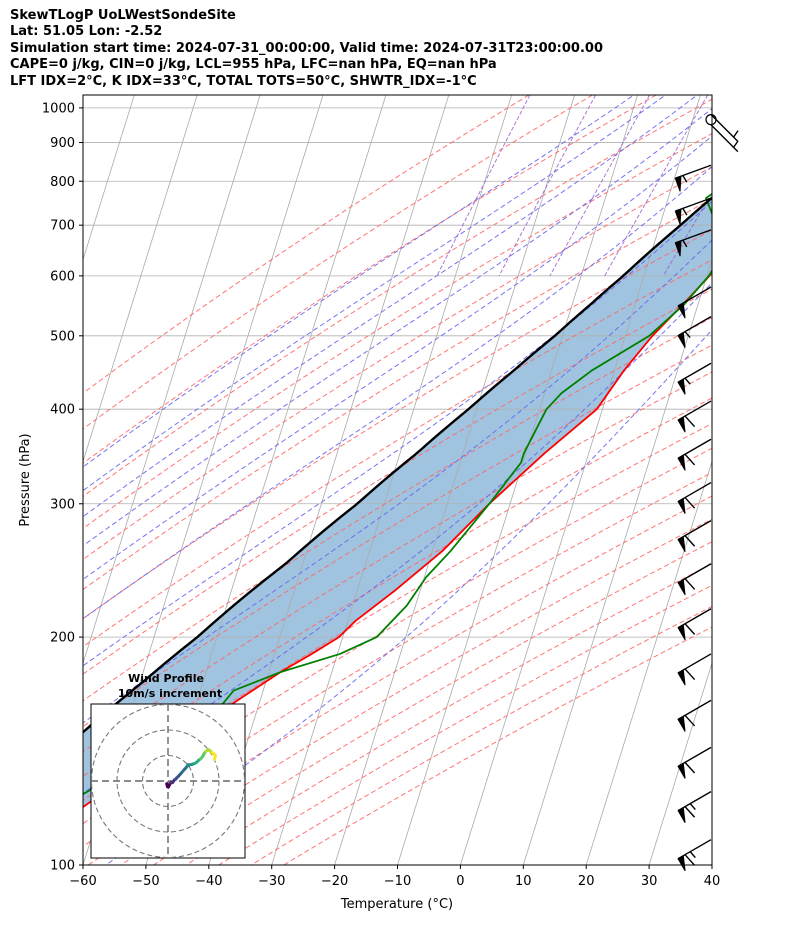 The height and width of the screenshot is (937, 794). Describe the element at coordinates (62, 276) in the screenshot. I see `y-tick-label: 600` at that location.